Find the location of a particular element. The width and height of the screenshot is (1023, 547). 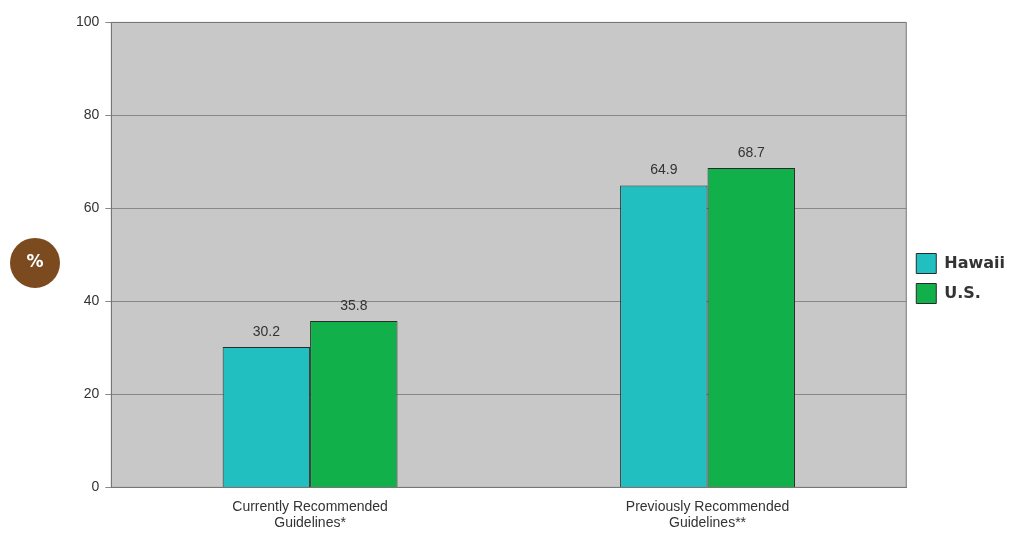

data-label: 68.7 is located at coordinates (751, 151).